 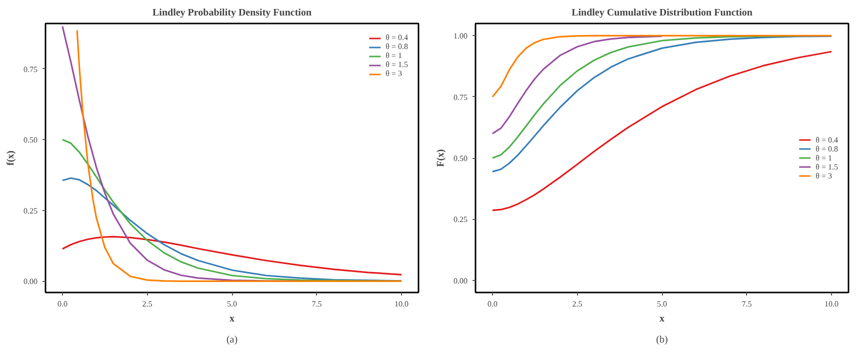 What do you see at coordinates (662, 13) in the screenshot?
I see `chart-title: Lindley Cumulative Distribution Function` at bounding box center [662, 13].